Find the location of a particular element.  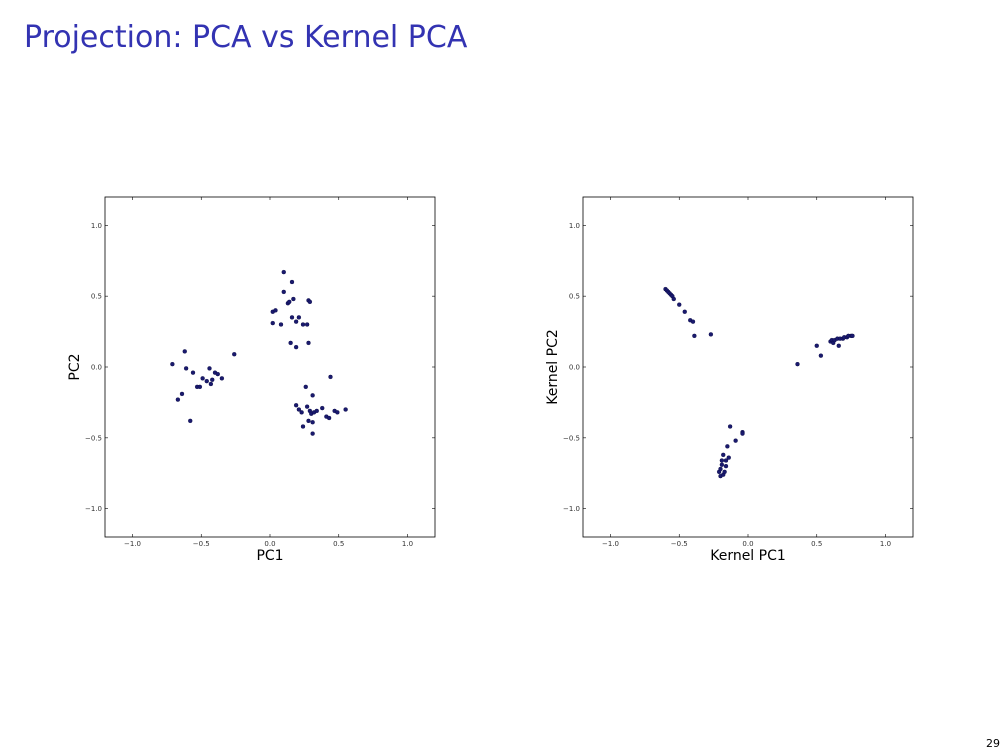

kernel-pca-x-tick-label: −0.5 is located at coordinates (679, 544).